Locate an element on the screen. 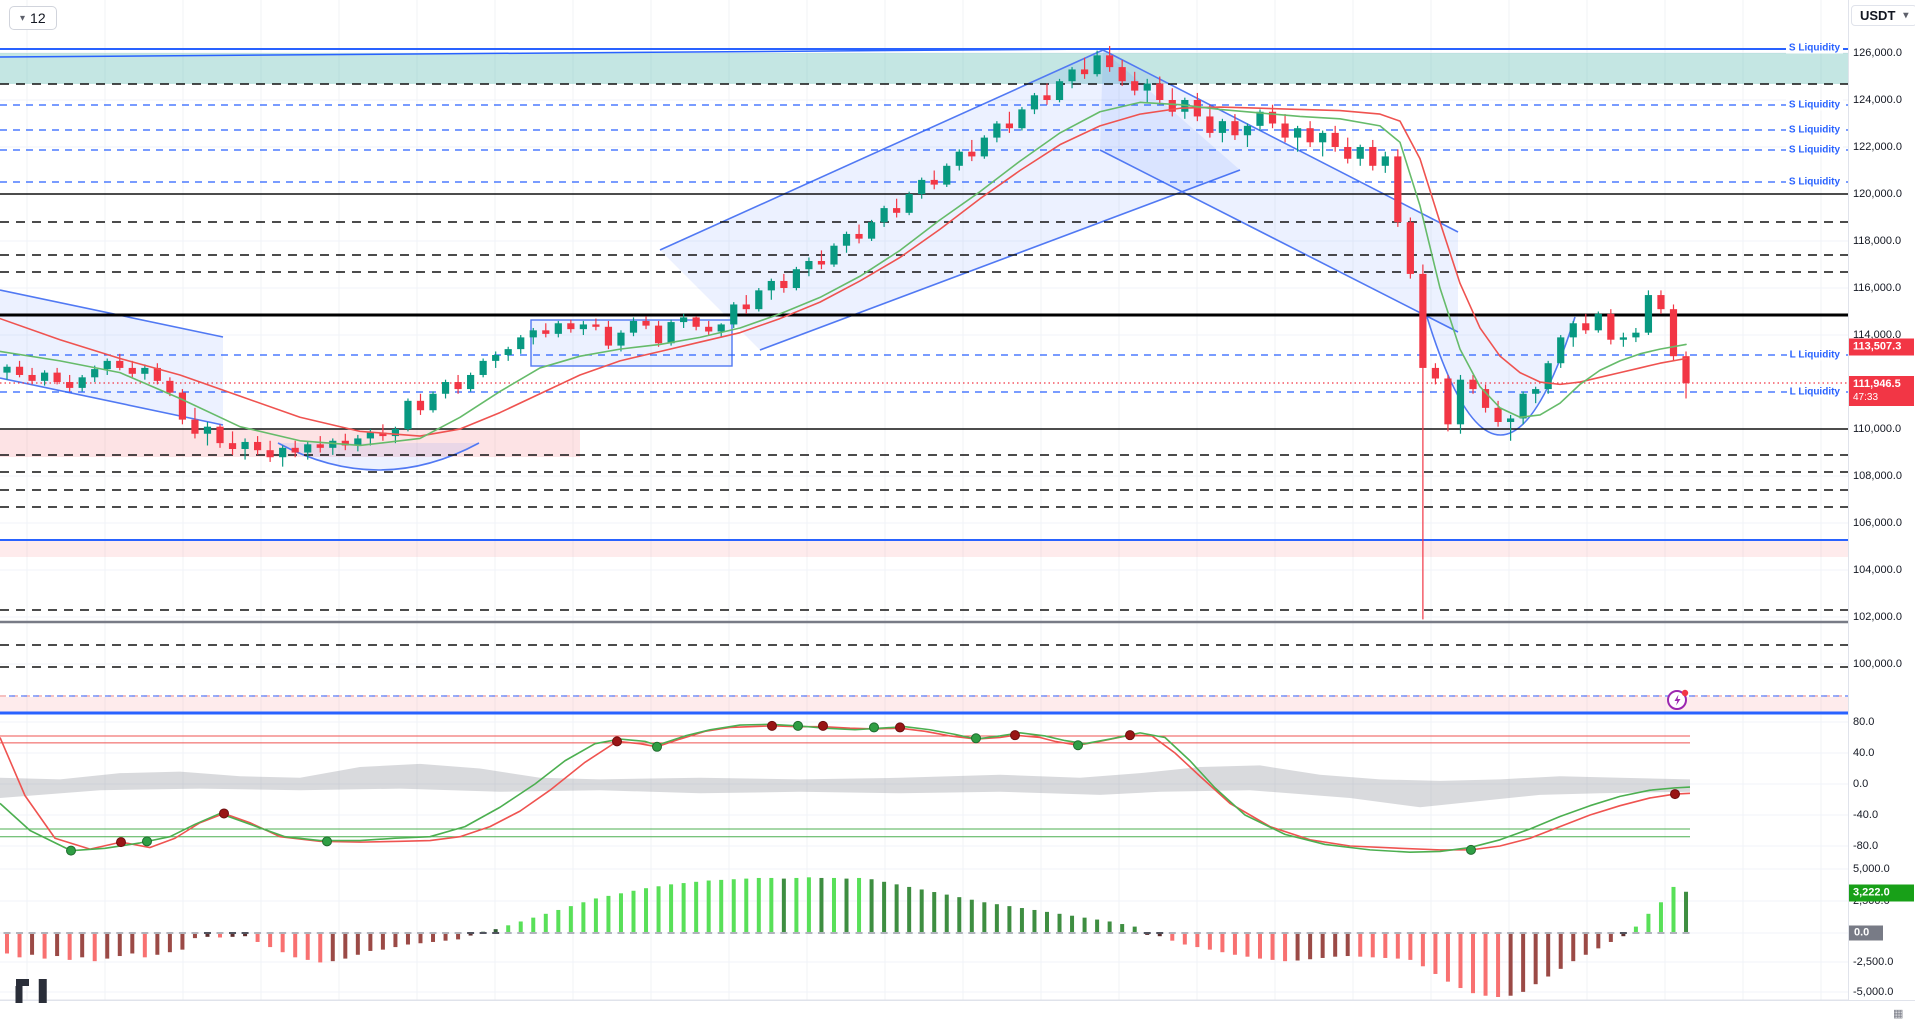 The width and height of the screenshot is (1915, 1020). price-axis-label: 108,000.0 is located at coordinates (1877, 476).